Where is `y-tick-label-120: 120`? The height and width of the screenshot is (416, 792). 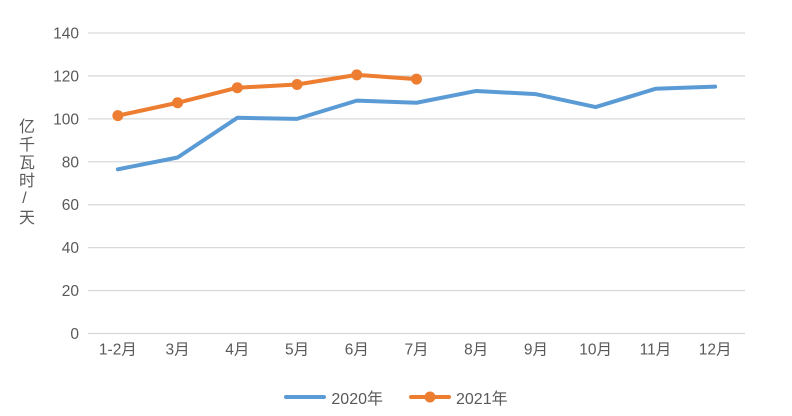 y-tick-label-120: 120 is located at coordinates (66, 76).